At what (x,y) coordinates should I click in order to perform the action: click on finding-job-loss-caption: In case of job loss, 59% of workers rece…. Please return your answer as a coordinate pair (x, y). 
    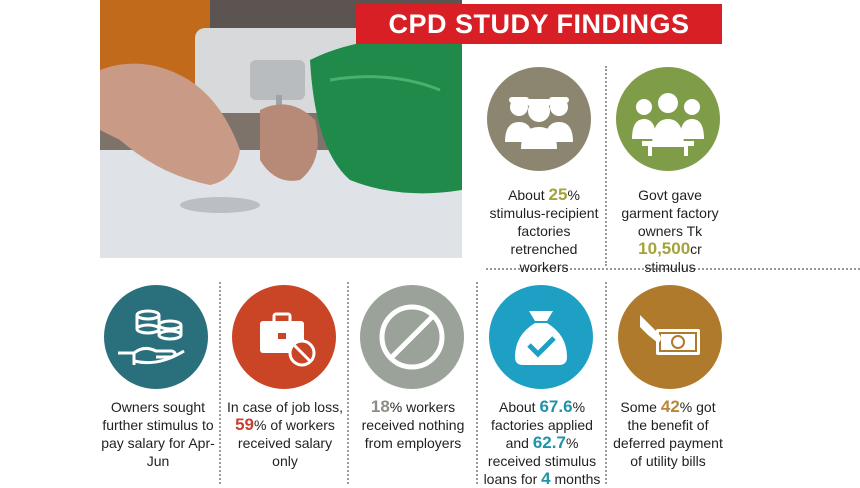
    Looking at the image, I should click on (285, 434).